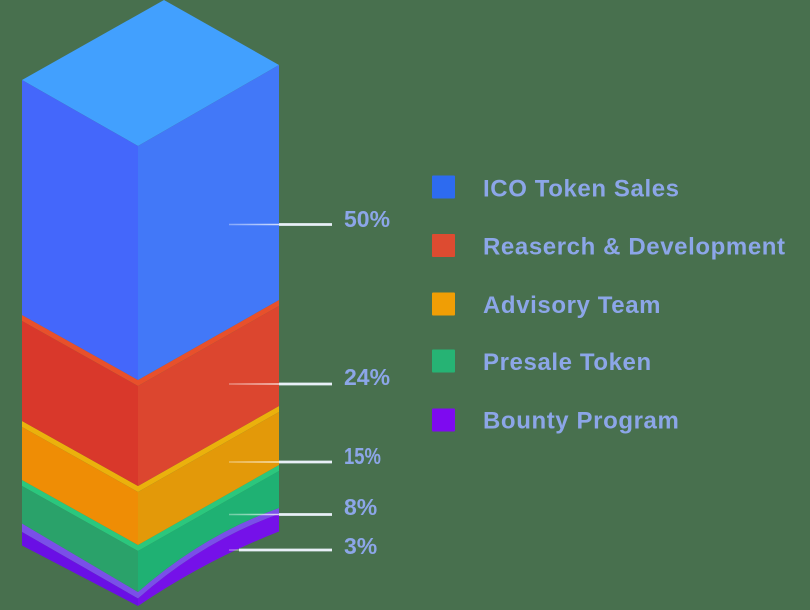 Image resolution: width=810 pixels, height=610 pixels. Describe the element at coordinates (367, 377) in the screenshot. I see `svg-text: 24%` at that location.